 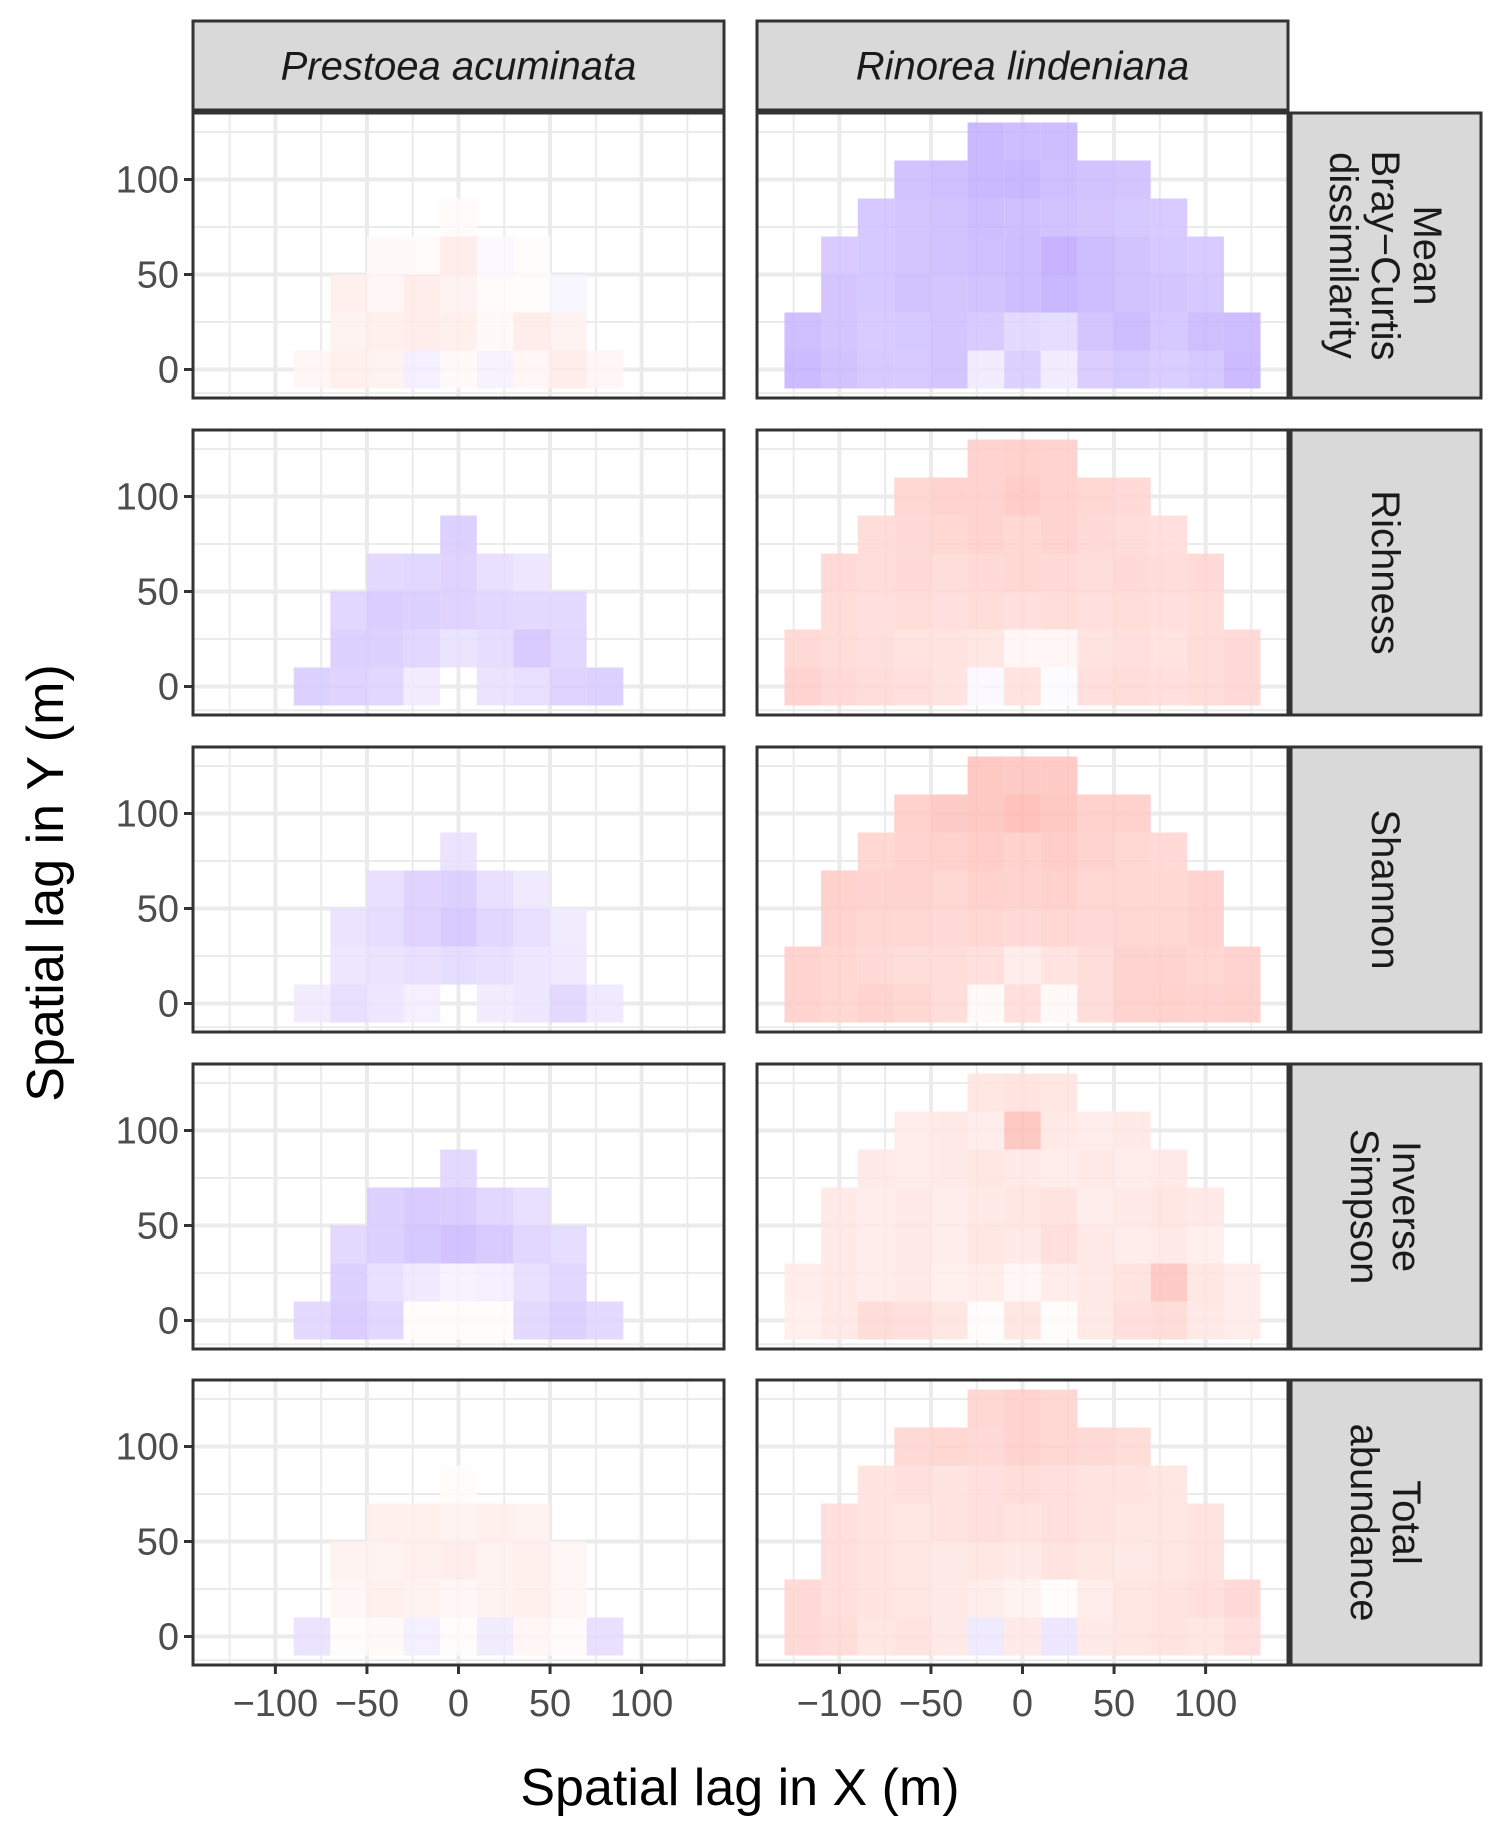 I want to click on column-strip-1: Rinorea lindeniana, so click(x=1022, y=65).